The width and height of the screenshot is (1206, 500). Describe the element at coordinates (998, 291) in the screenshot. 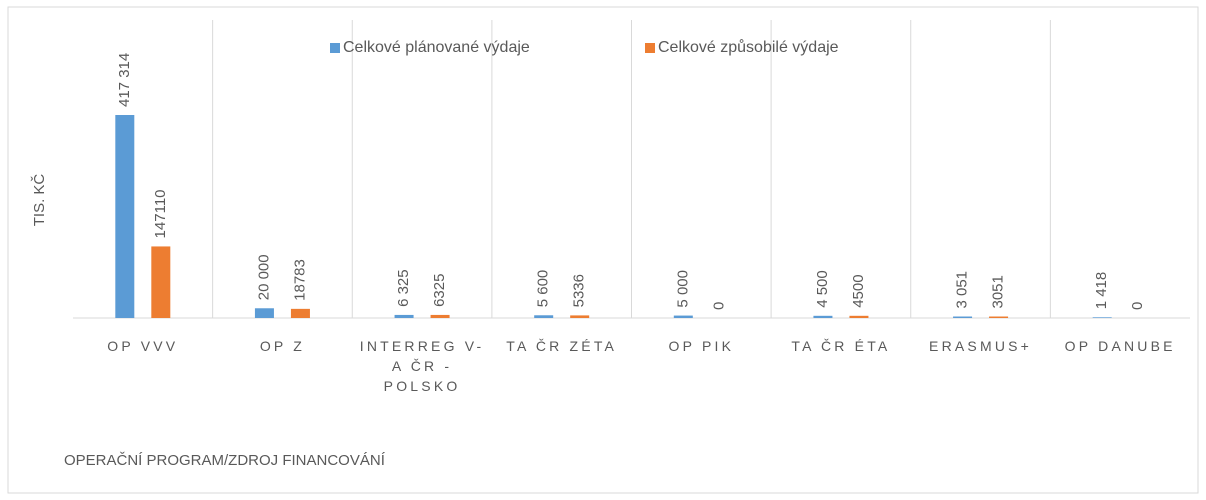

I see `data-label: 3051` at that location.